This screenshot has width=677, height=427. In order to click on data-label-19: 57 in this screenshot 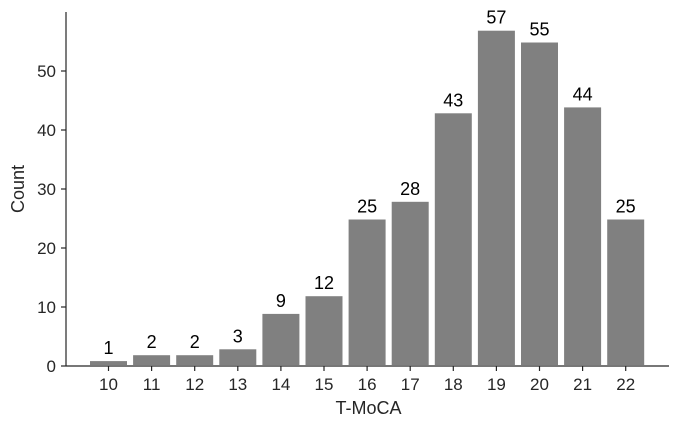, I will do `click(496, 18)`.